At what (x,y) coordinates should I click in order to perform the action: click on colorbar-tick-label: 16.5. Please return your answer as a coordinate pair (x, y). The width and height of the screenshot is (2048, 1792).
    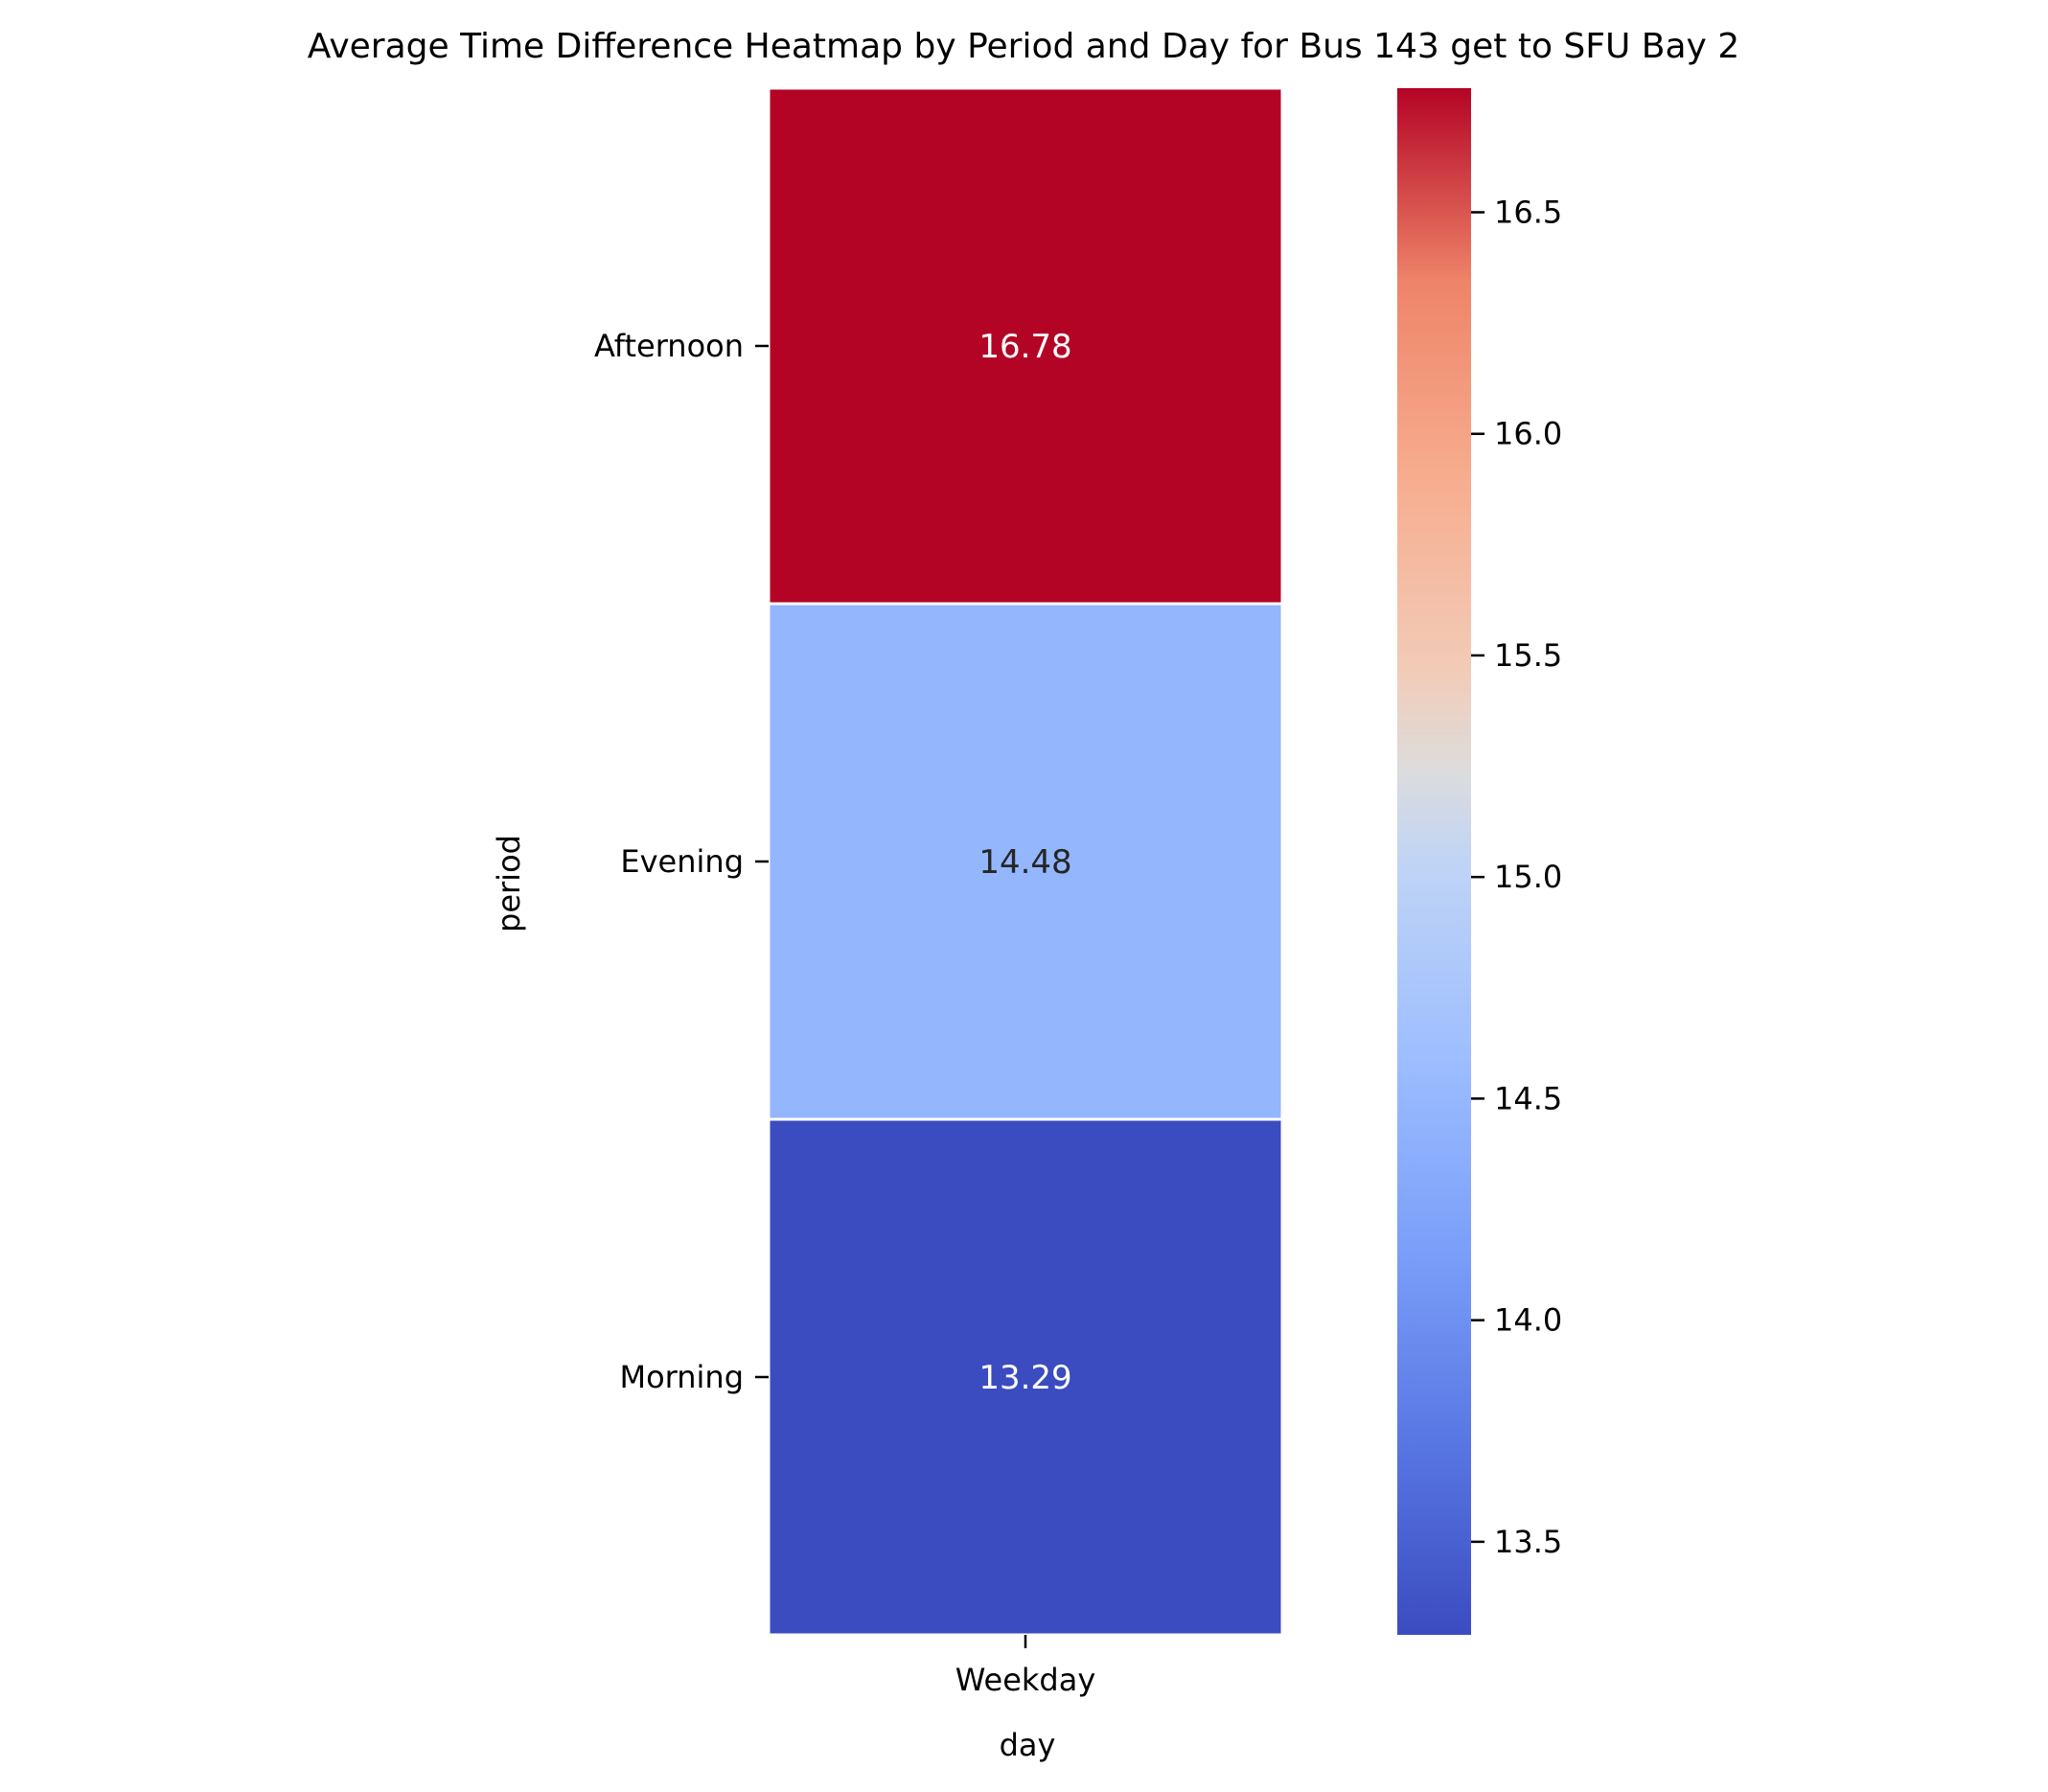
    Looking at the image, I should click on (1528, 212).